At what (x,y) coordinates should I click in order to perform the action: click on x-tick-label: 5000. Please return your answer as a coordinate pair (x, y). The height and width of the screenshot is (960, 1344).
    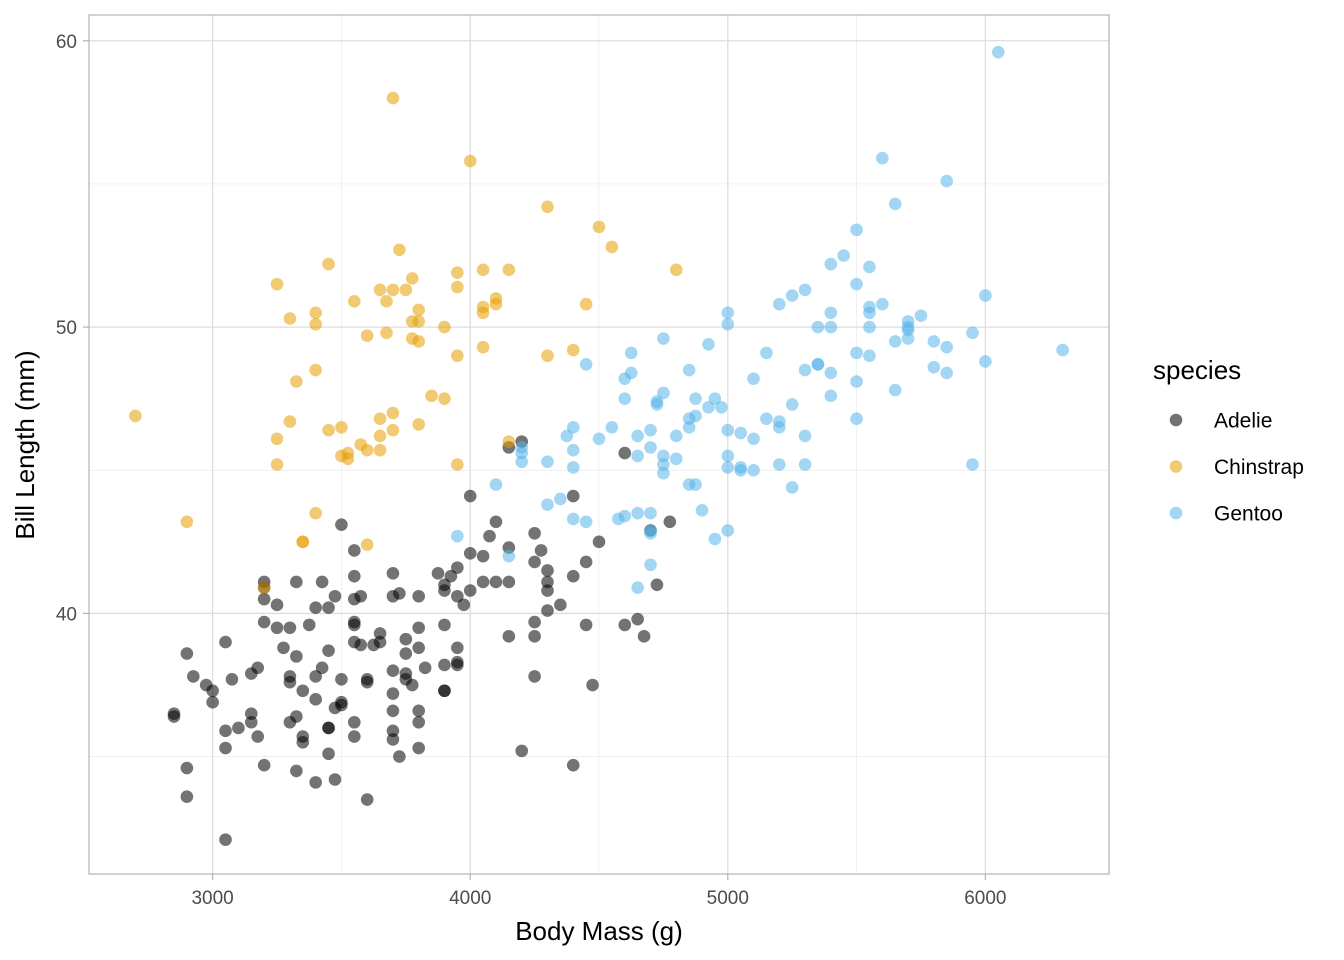
    Looking at the image, I should click on (728, 898).